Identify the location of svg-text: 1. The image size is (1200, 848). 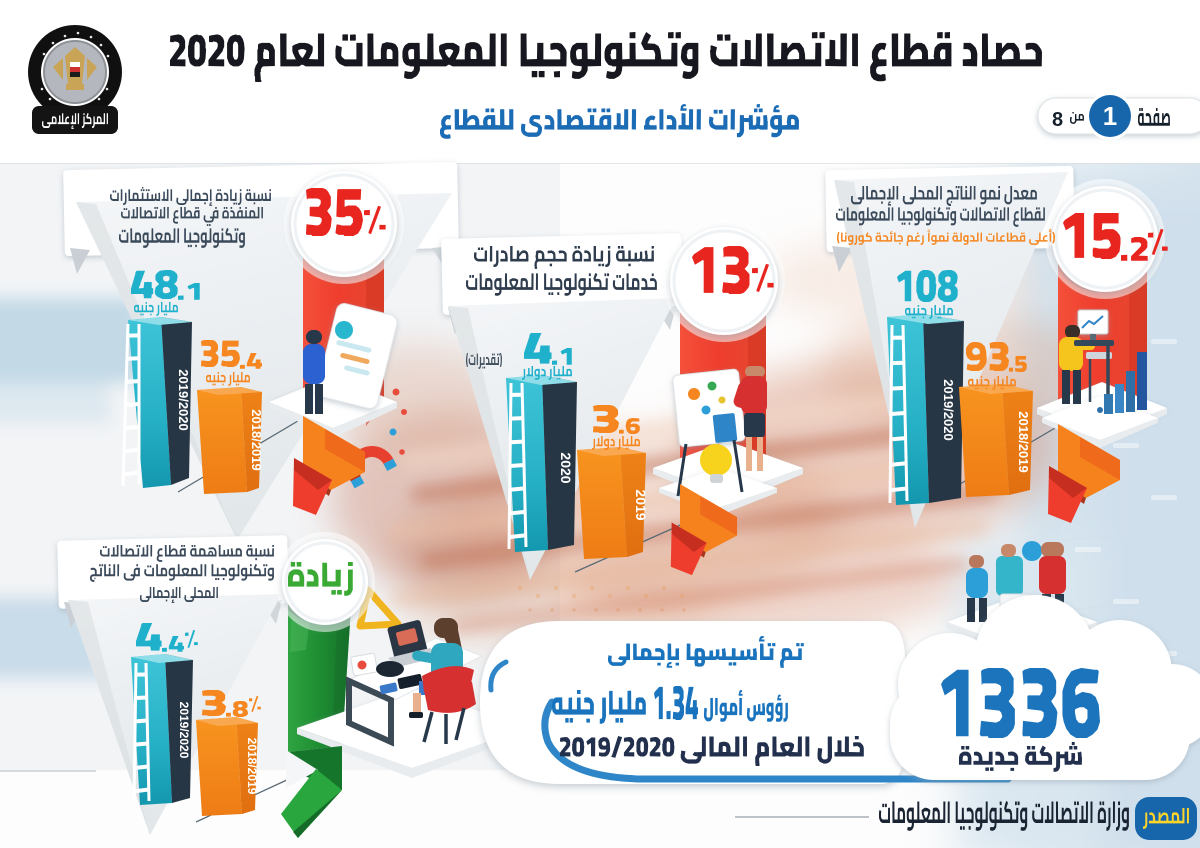
(1110, 116).